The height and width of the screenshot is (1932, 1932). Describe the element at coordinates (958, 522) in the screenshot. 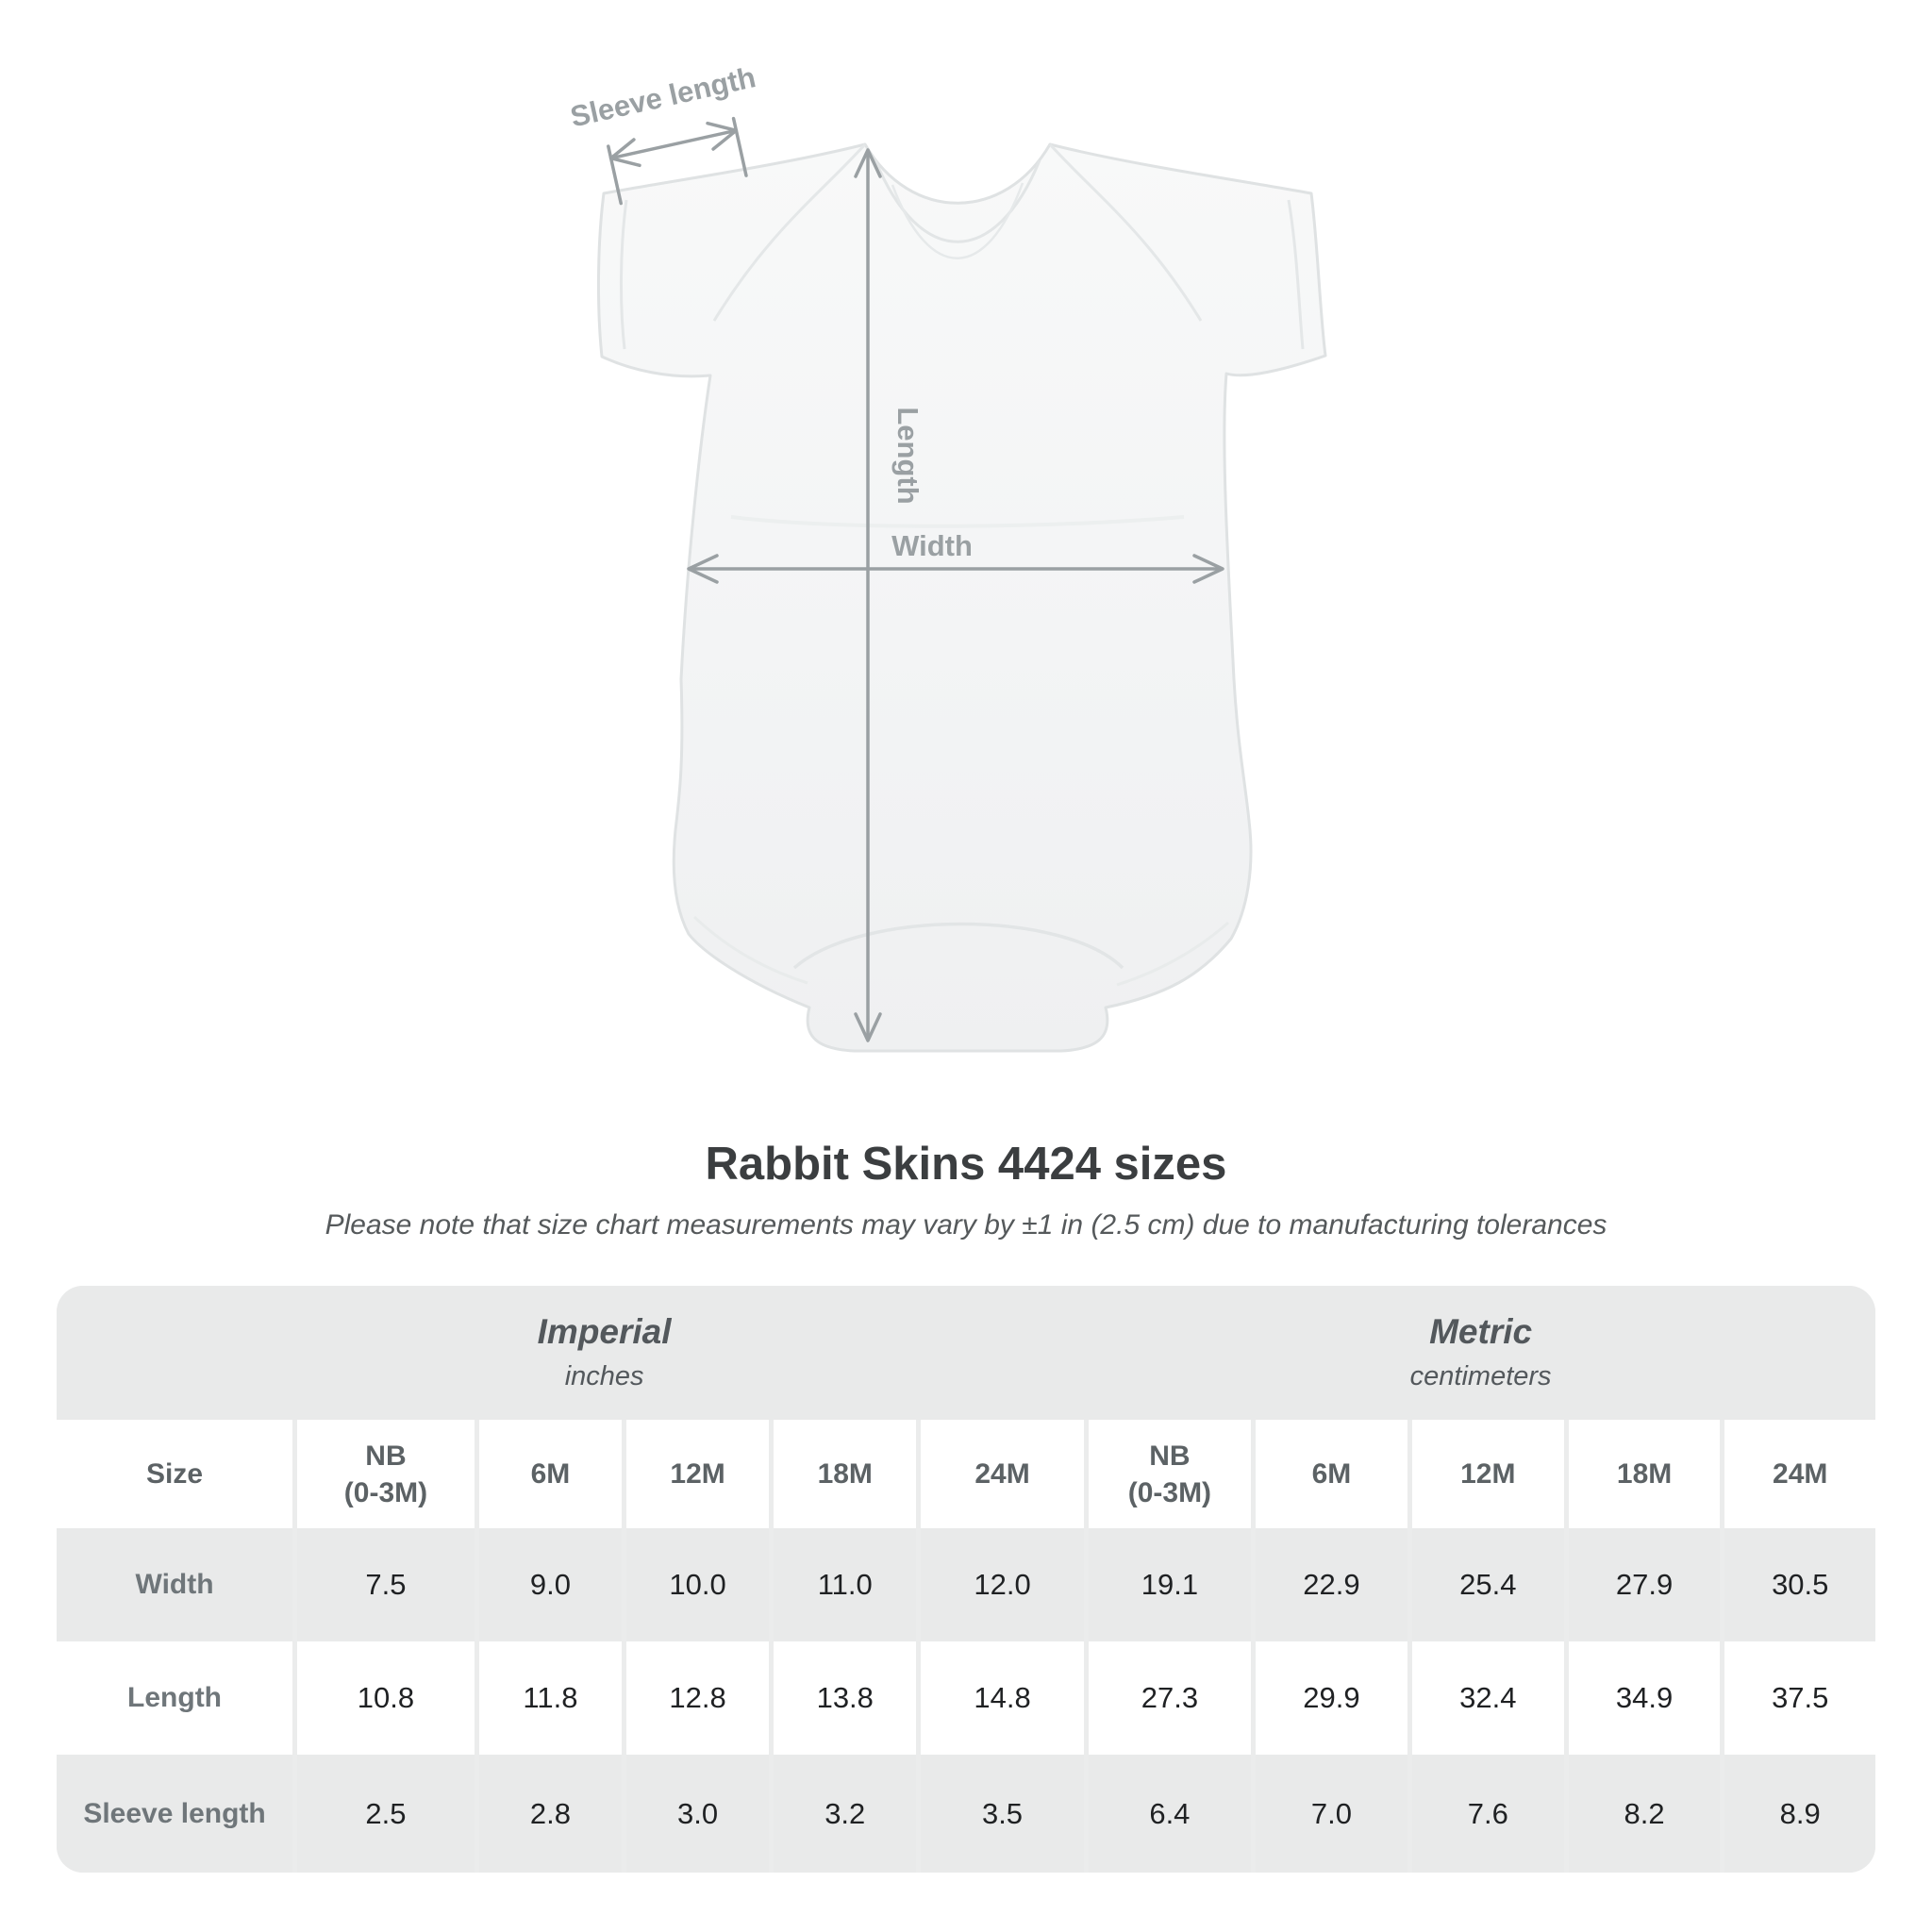

I see `chest-crease` at that location.